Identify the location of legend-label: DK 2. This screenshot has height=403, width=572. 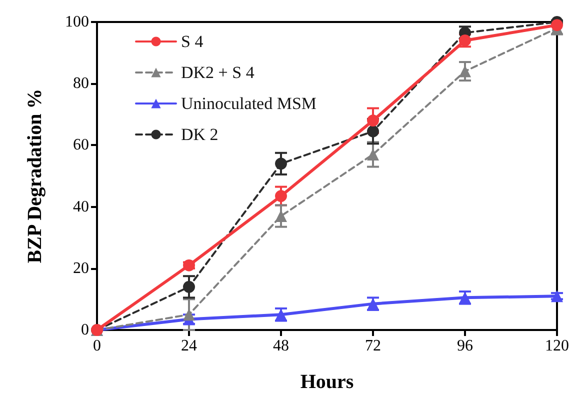
(199, 134).